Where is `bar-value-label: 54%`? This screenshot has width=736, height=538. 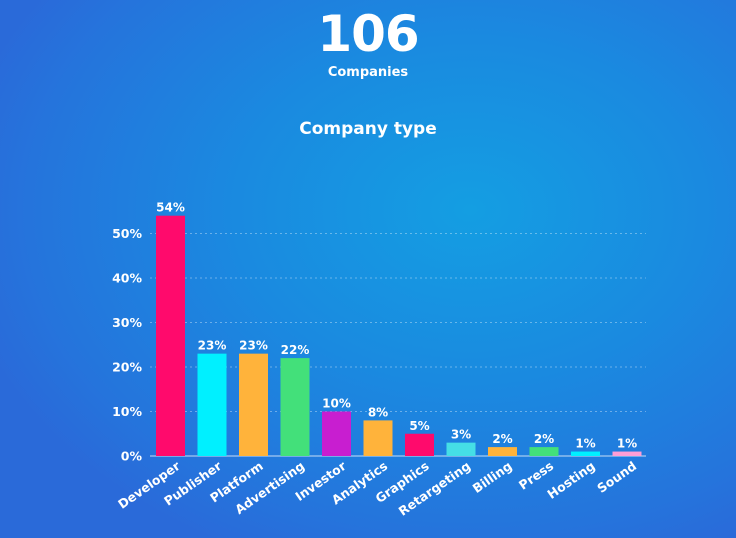
bar-value-label: 54% is located at coordinates (170, 208).